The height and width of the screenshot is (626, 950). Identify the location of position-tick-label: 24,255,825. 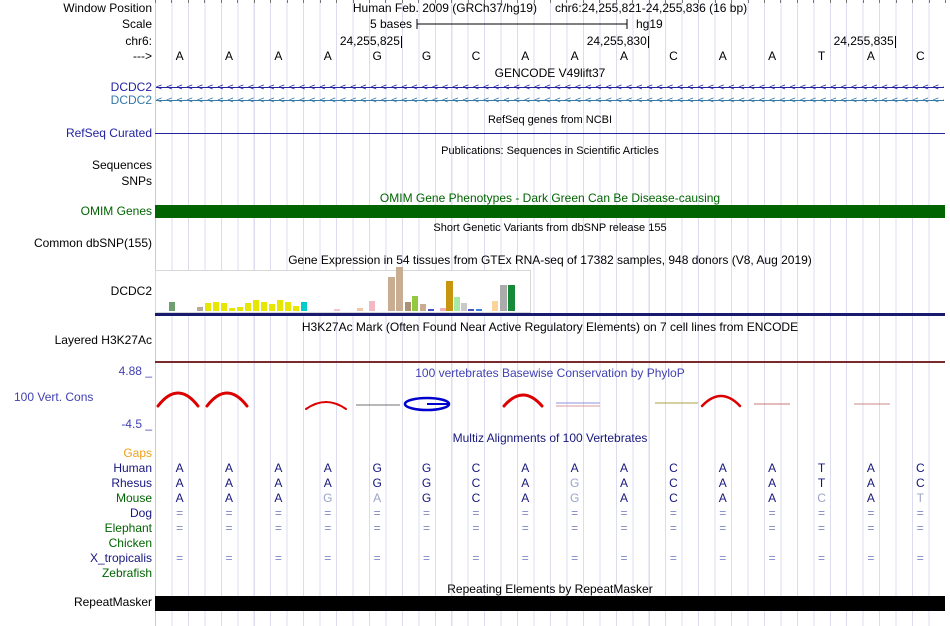
(369, 41).